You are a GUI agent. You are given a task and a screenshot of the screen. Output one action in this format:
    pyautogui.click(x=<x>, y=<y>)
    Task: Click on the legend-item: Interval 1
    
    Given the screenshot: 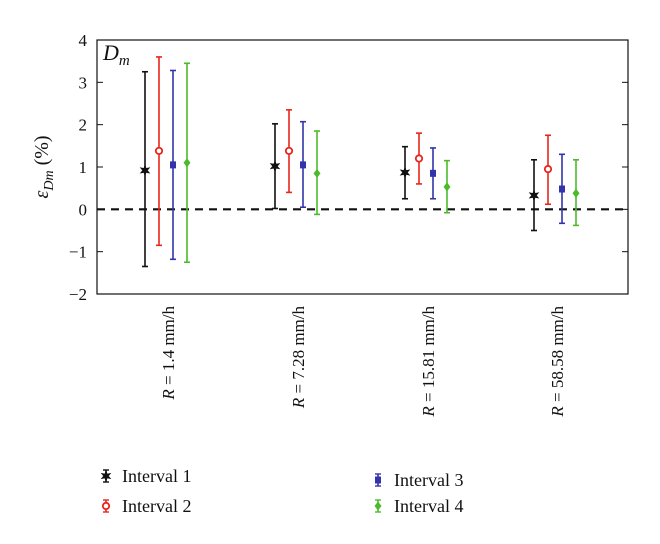 What is the action you would take?
    pyautogui.click(x=145, y=476)
    